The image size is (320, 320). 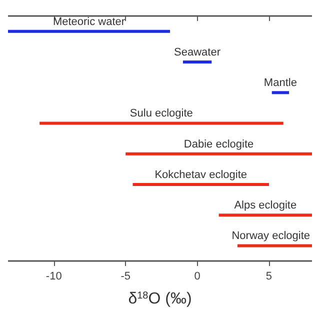 What do you see at coordinates (271, 236) in the screenshot?
I see `y-tick-label: Norway eclogite` at bounding box center [271, 236].